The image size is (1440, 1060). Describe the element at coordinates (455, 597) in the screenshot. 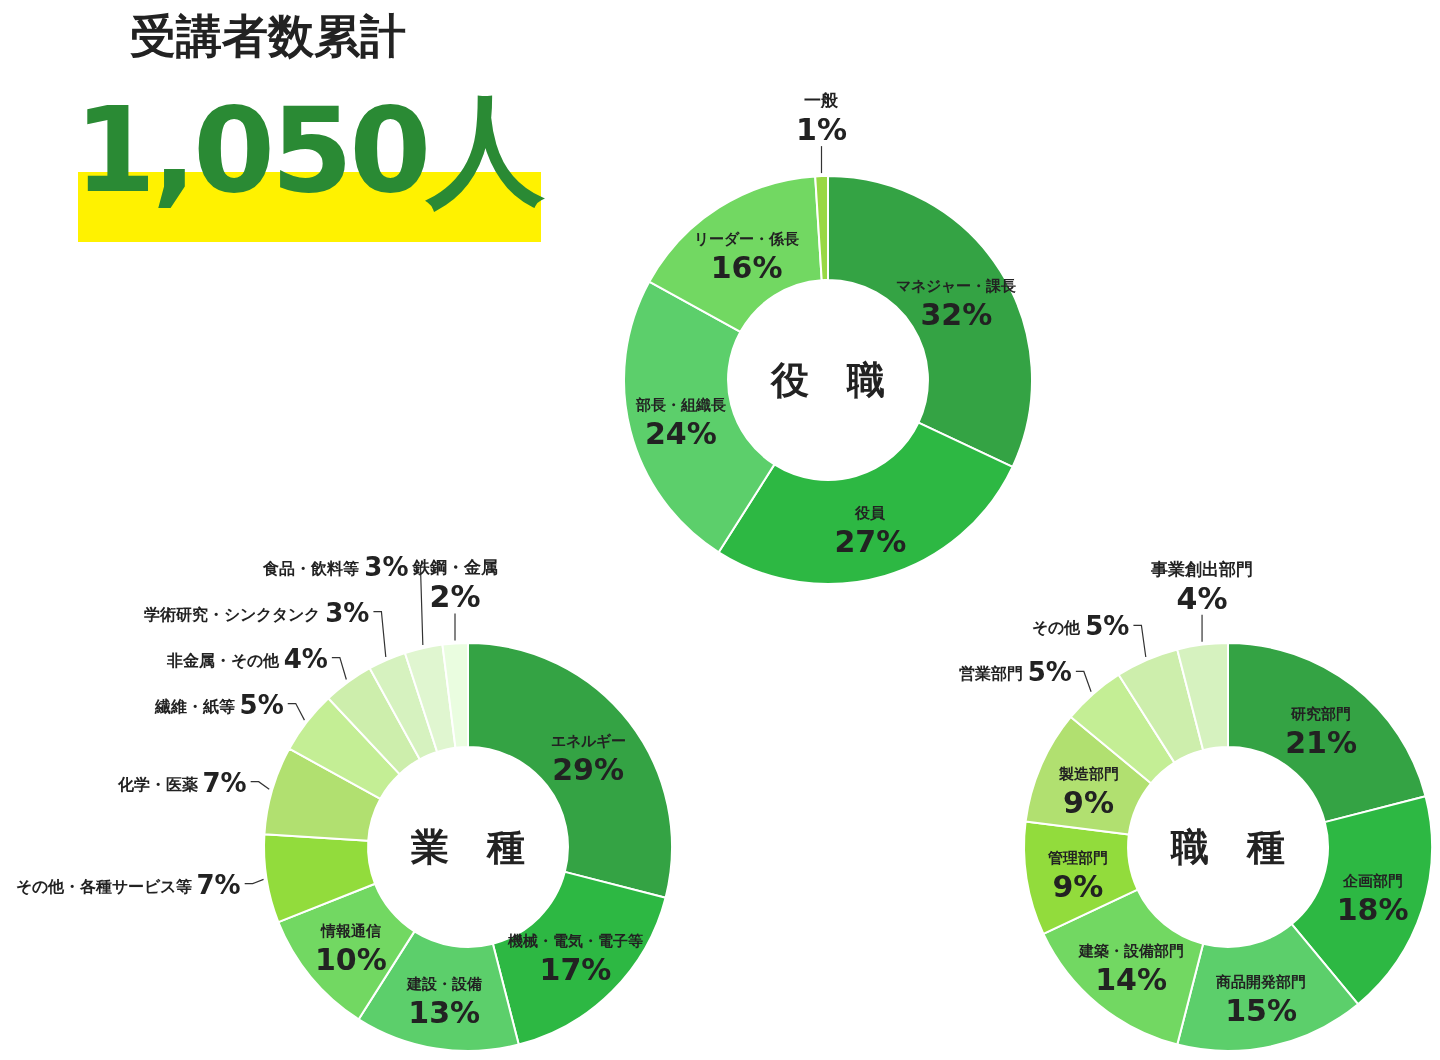

I see `data-label: 2%` at that location.